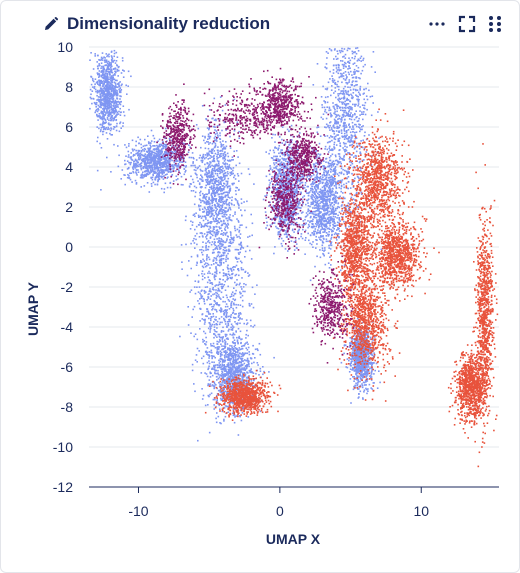 The image size is (520, 573). What do you see at coordinates (495, 24) in the screenshot?
I see `drag-grip-icon` at bounding box center [495, 24].